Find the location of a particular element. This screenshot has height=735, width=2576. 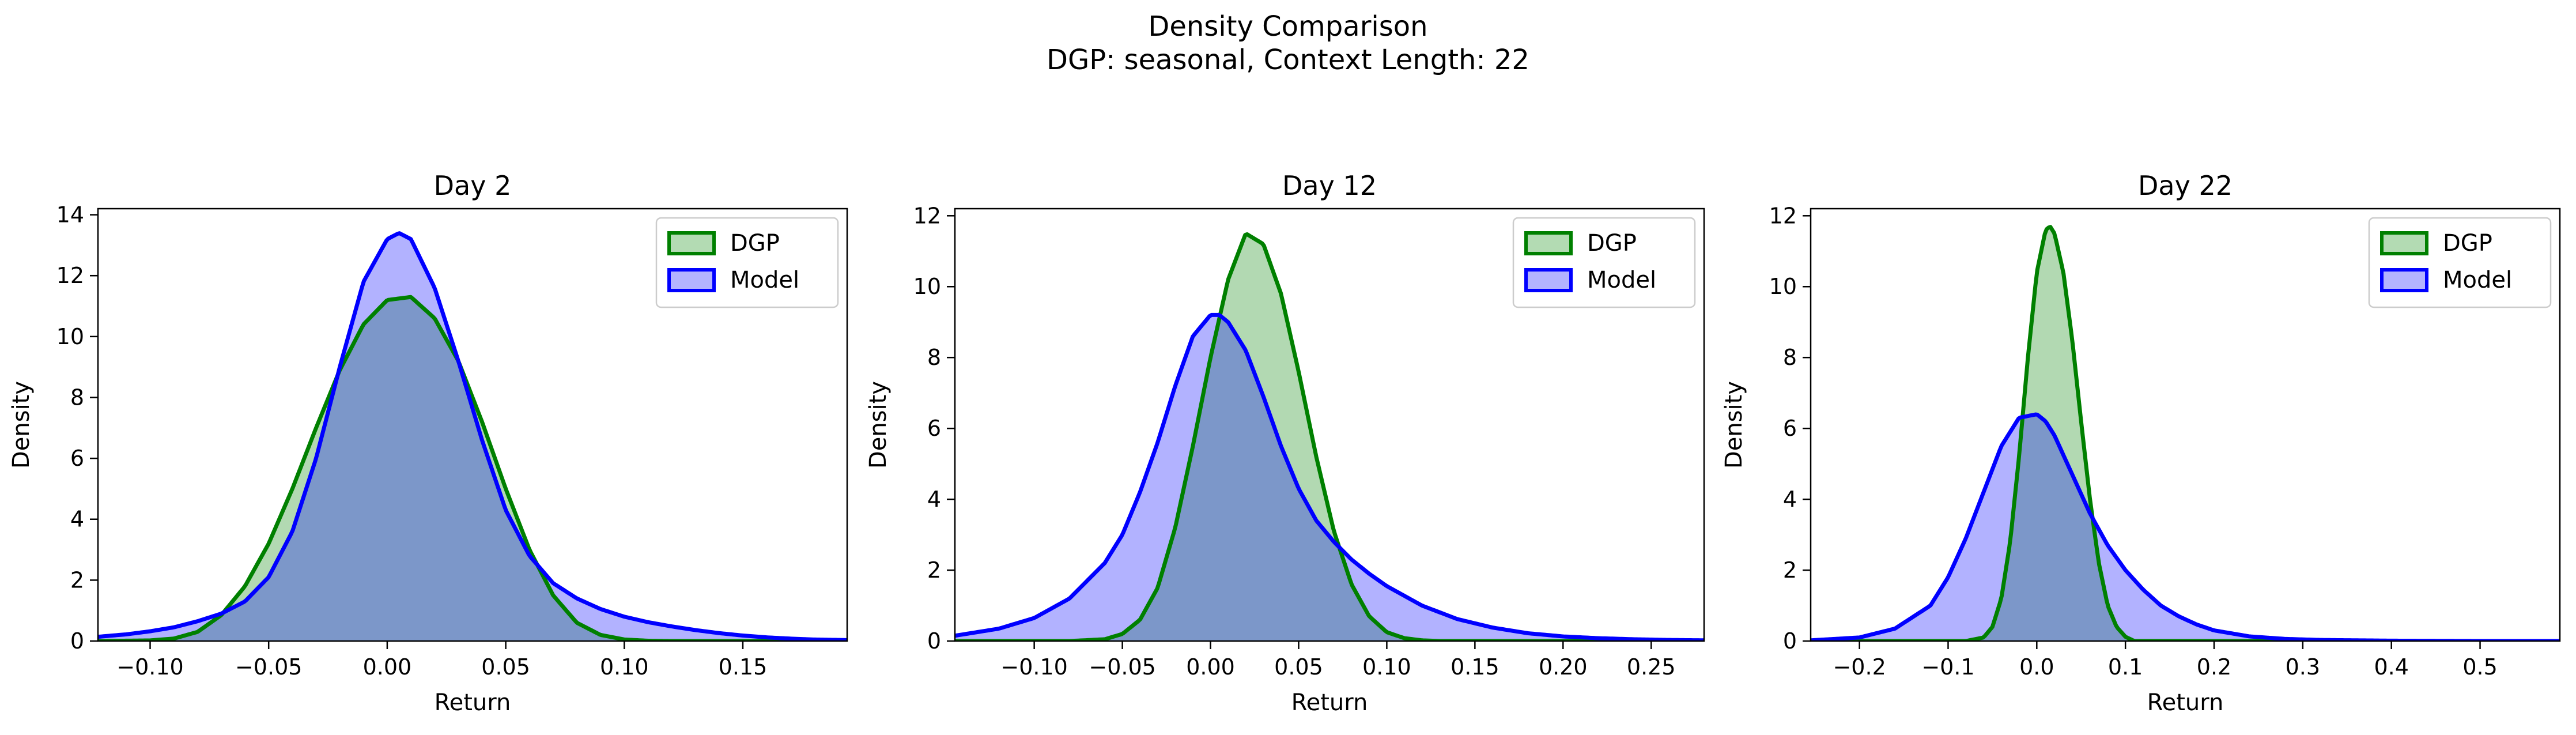

x-tick-label: 0.1 is located at coordinates (2125, 667).